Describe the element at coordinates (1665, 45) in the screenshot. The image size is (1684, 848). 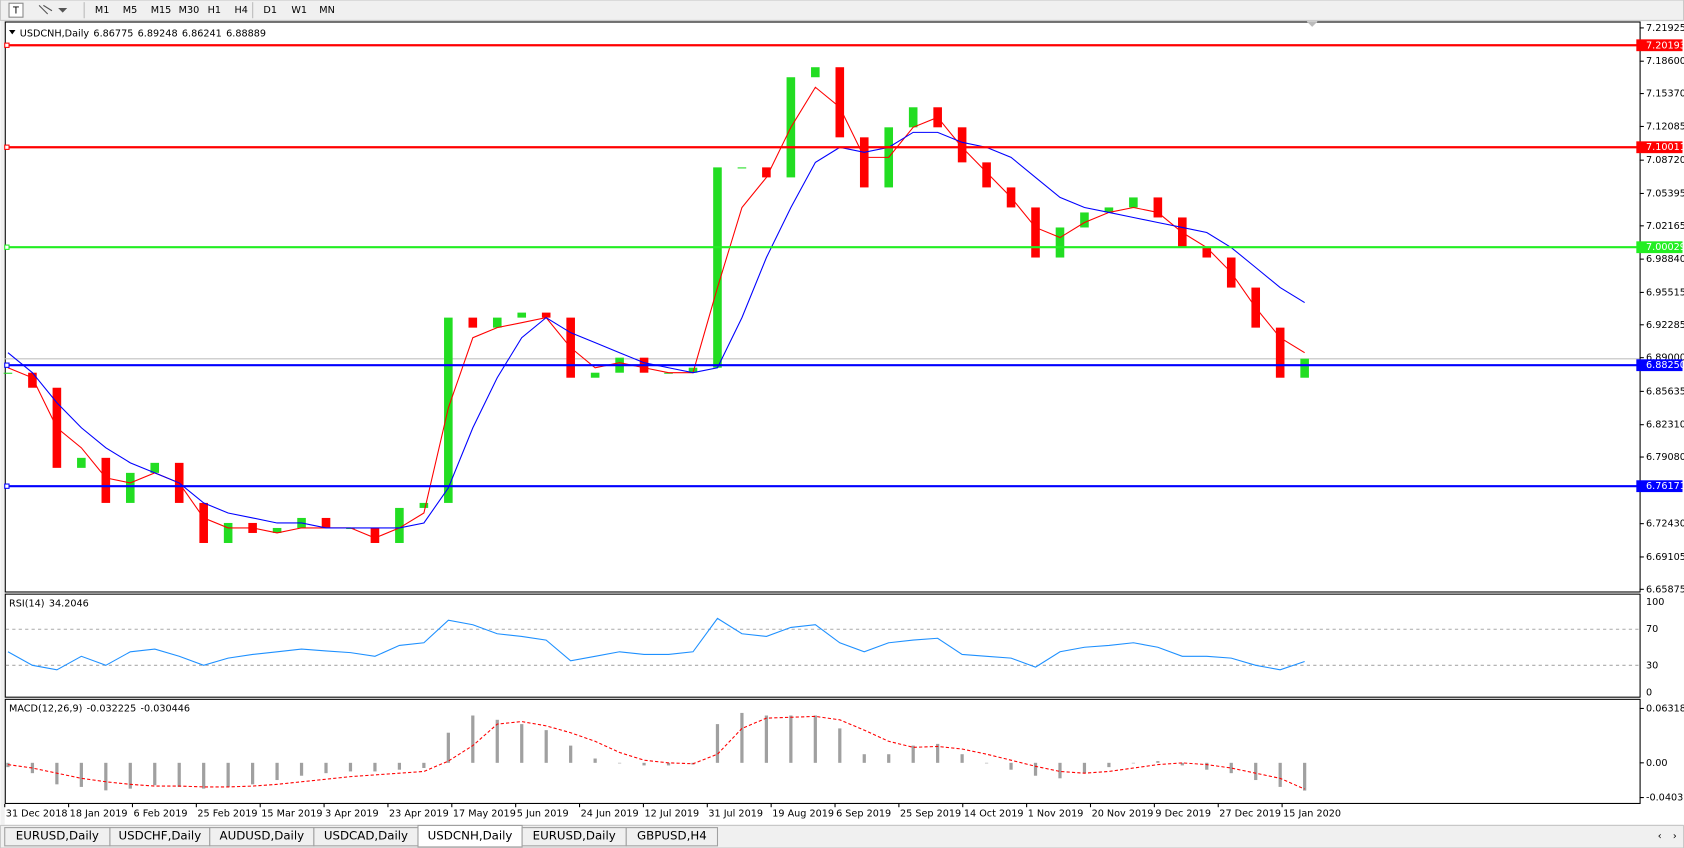
I see `level-label: 7.20193` at that location.